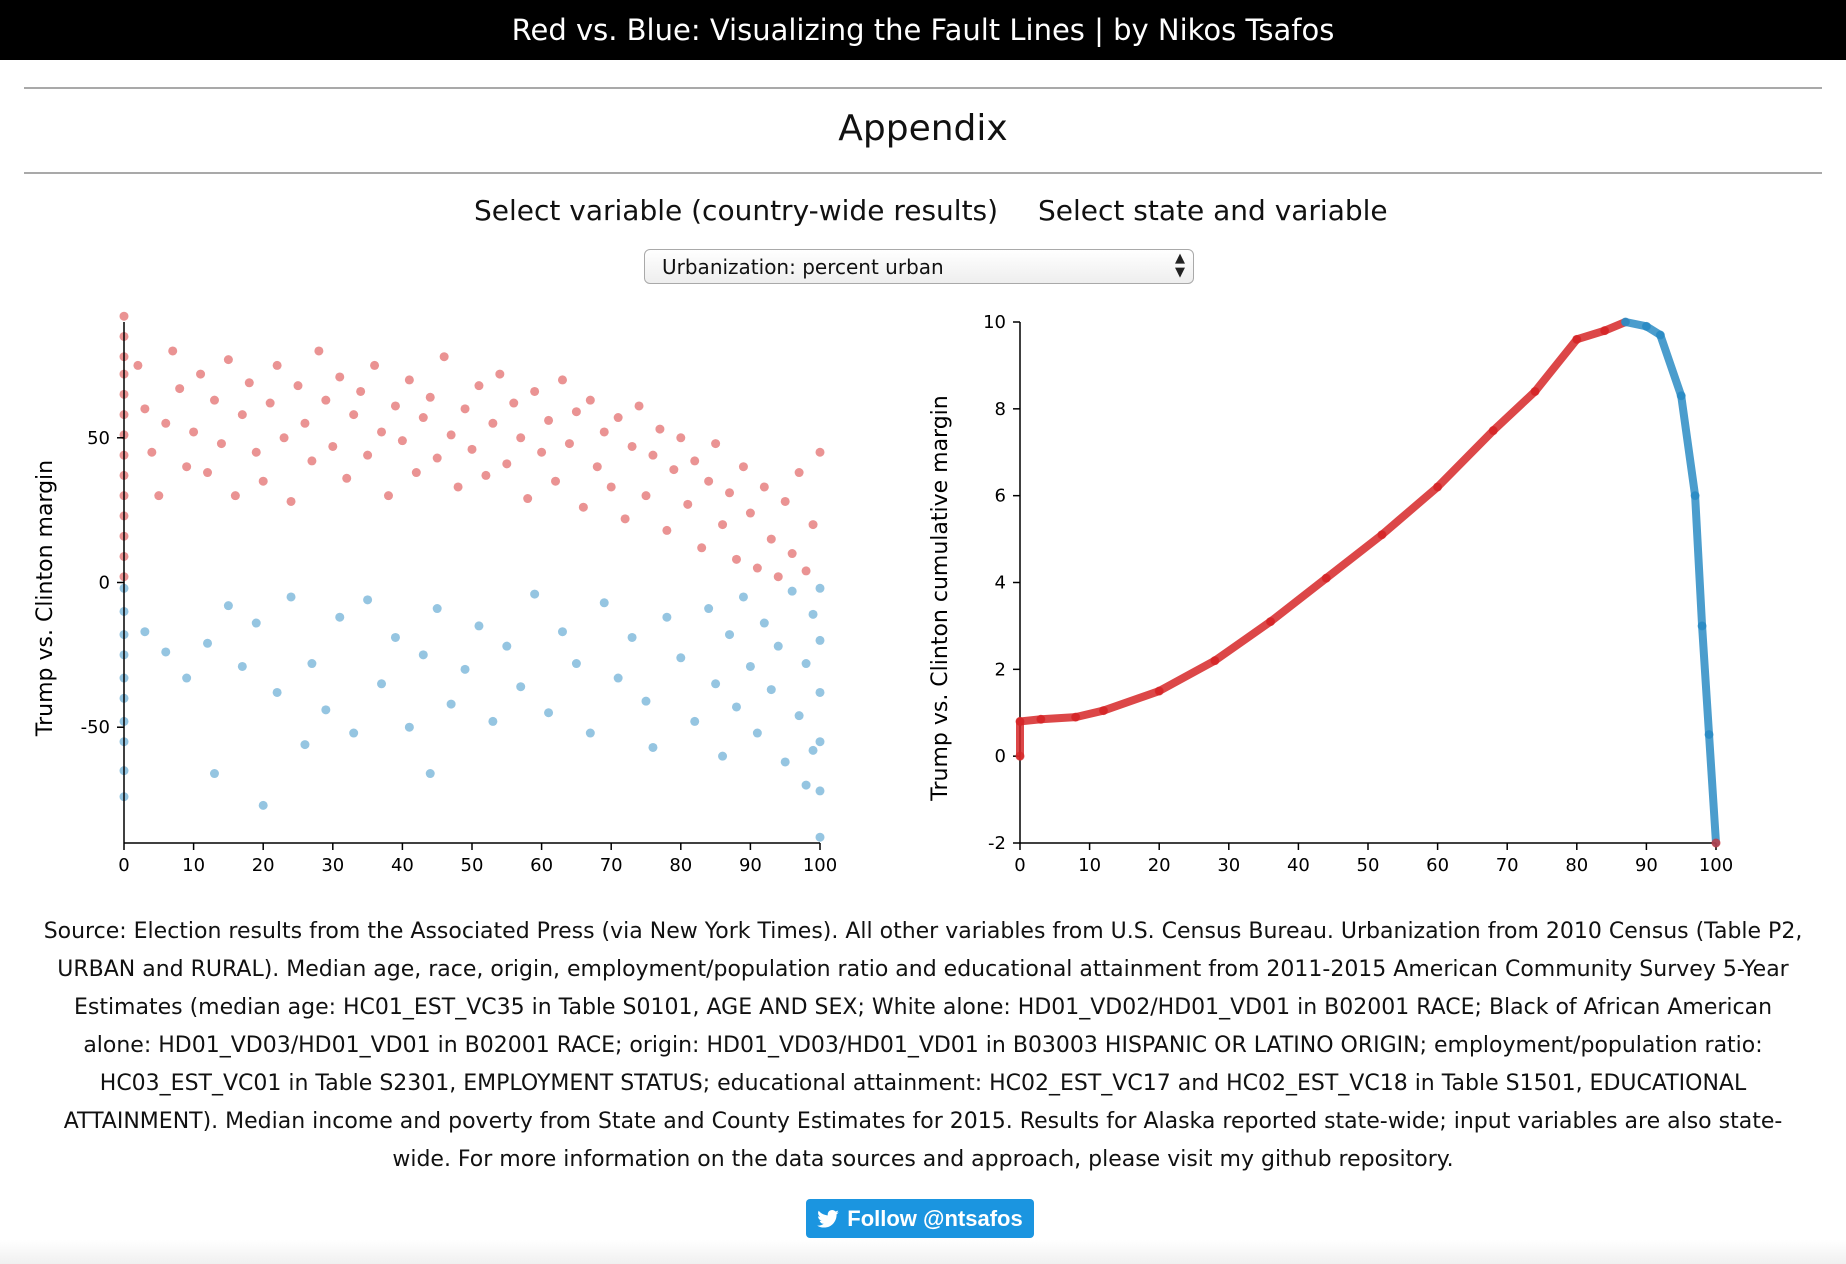 The width and height of the screenshot is (1846, 1264). What do you see at coordinates (919, 266) in the screenshot?
I see `variable-select: Urbanization: percent urban ▲ ▼` at bounding box center [919, 266].